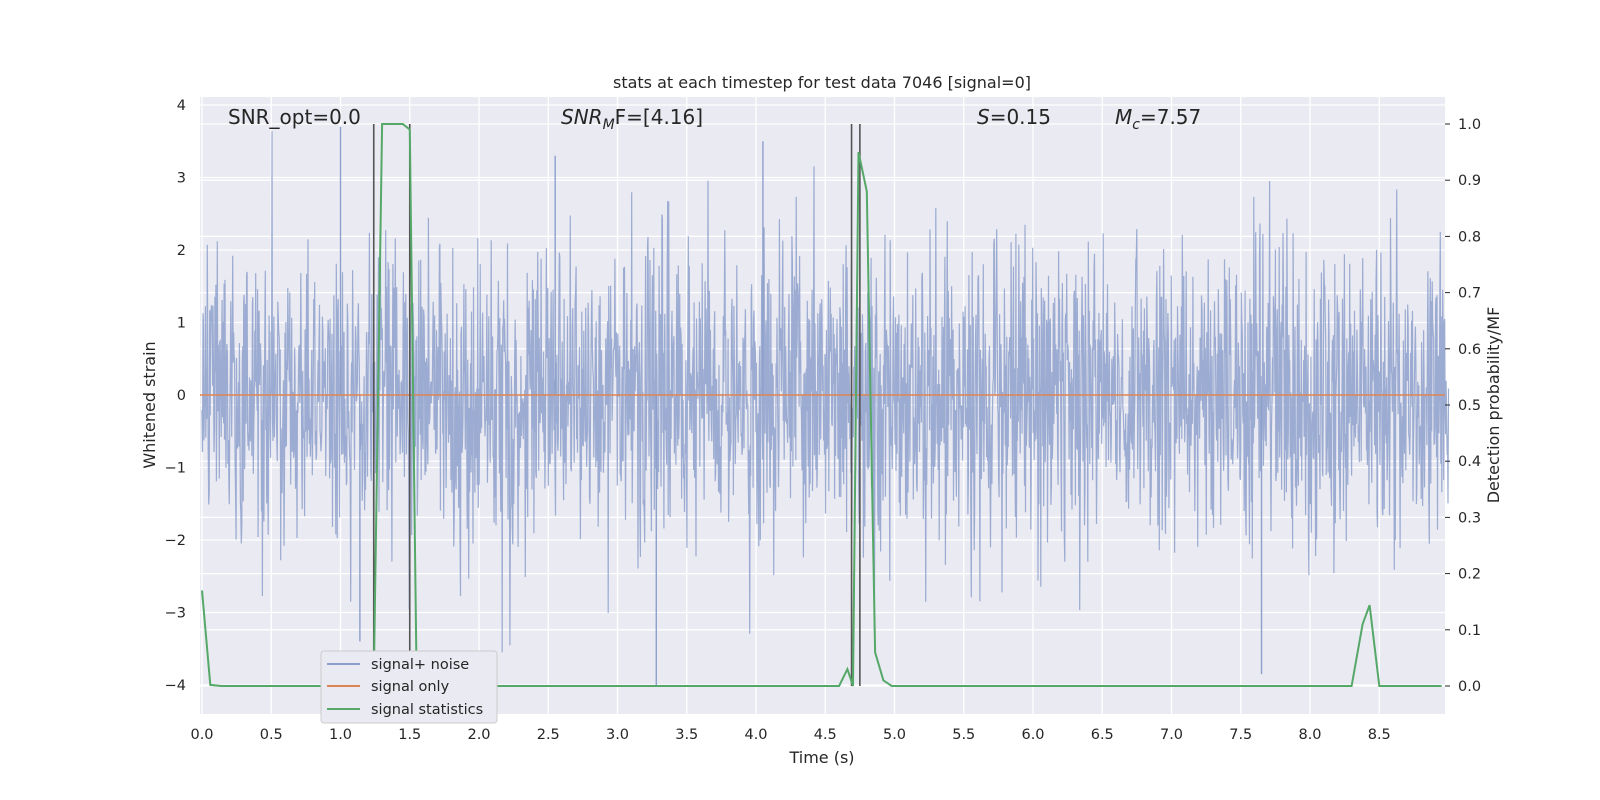 This screenshot has width=1600, height=800. Describe the element at coordinates (1171, 735) in the screenshot. I see `x-tick-label: 7.0` at that location.